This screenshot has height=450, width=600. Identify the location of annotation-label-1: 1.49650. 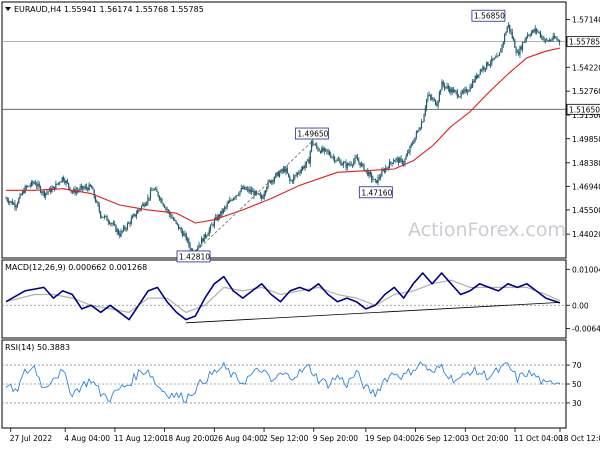
(312, 134).